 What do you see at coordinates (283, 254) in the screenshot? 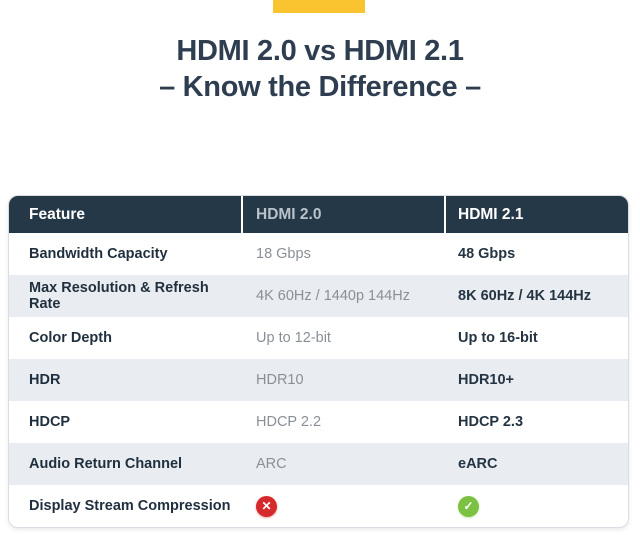
I see `hdmi20-value: 18 Gbps` at bounding box center [283, 254].